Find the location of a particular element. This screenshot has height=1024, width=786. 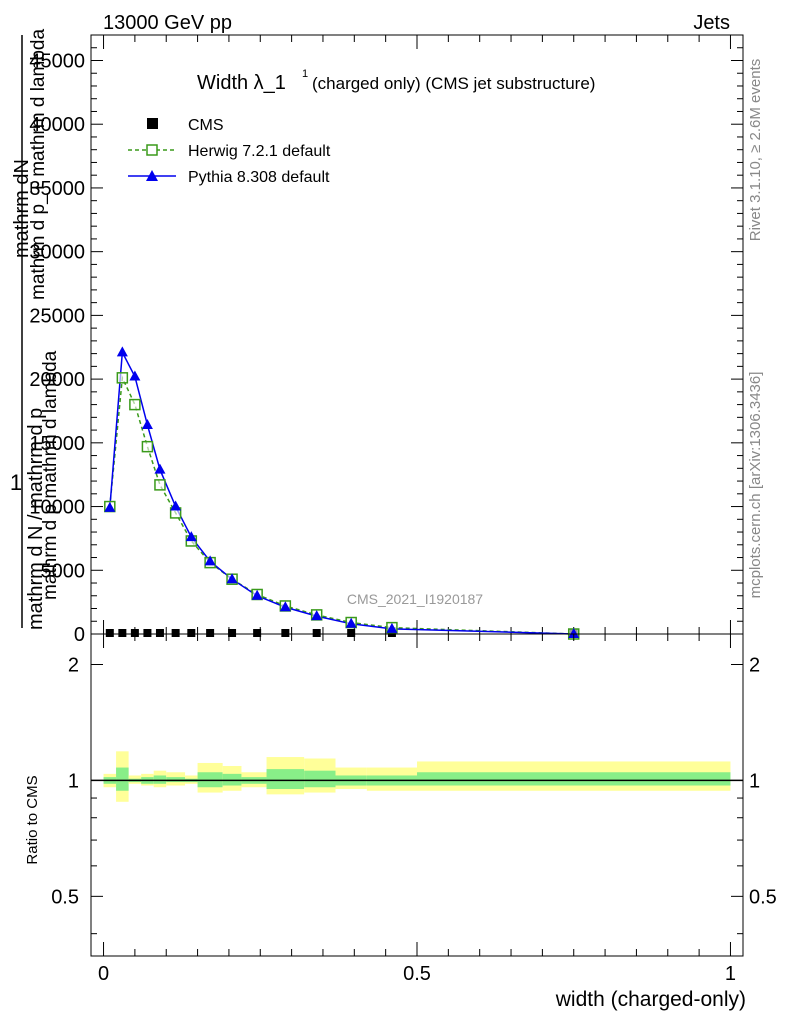

ratio-y-tick-label: 0.5 is located at coordinates (65, 897).